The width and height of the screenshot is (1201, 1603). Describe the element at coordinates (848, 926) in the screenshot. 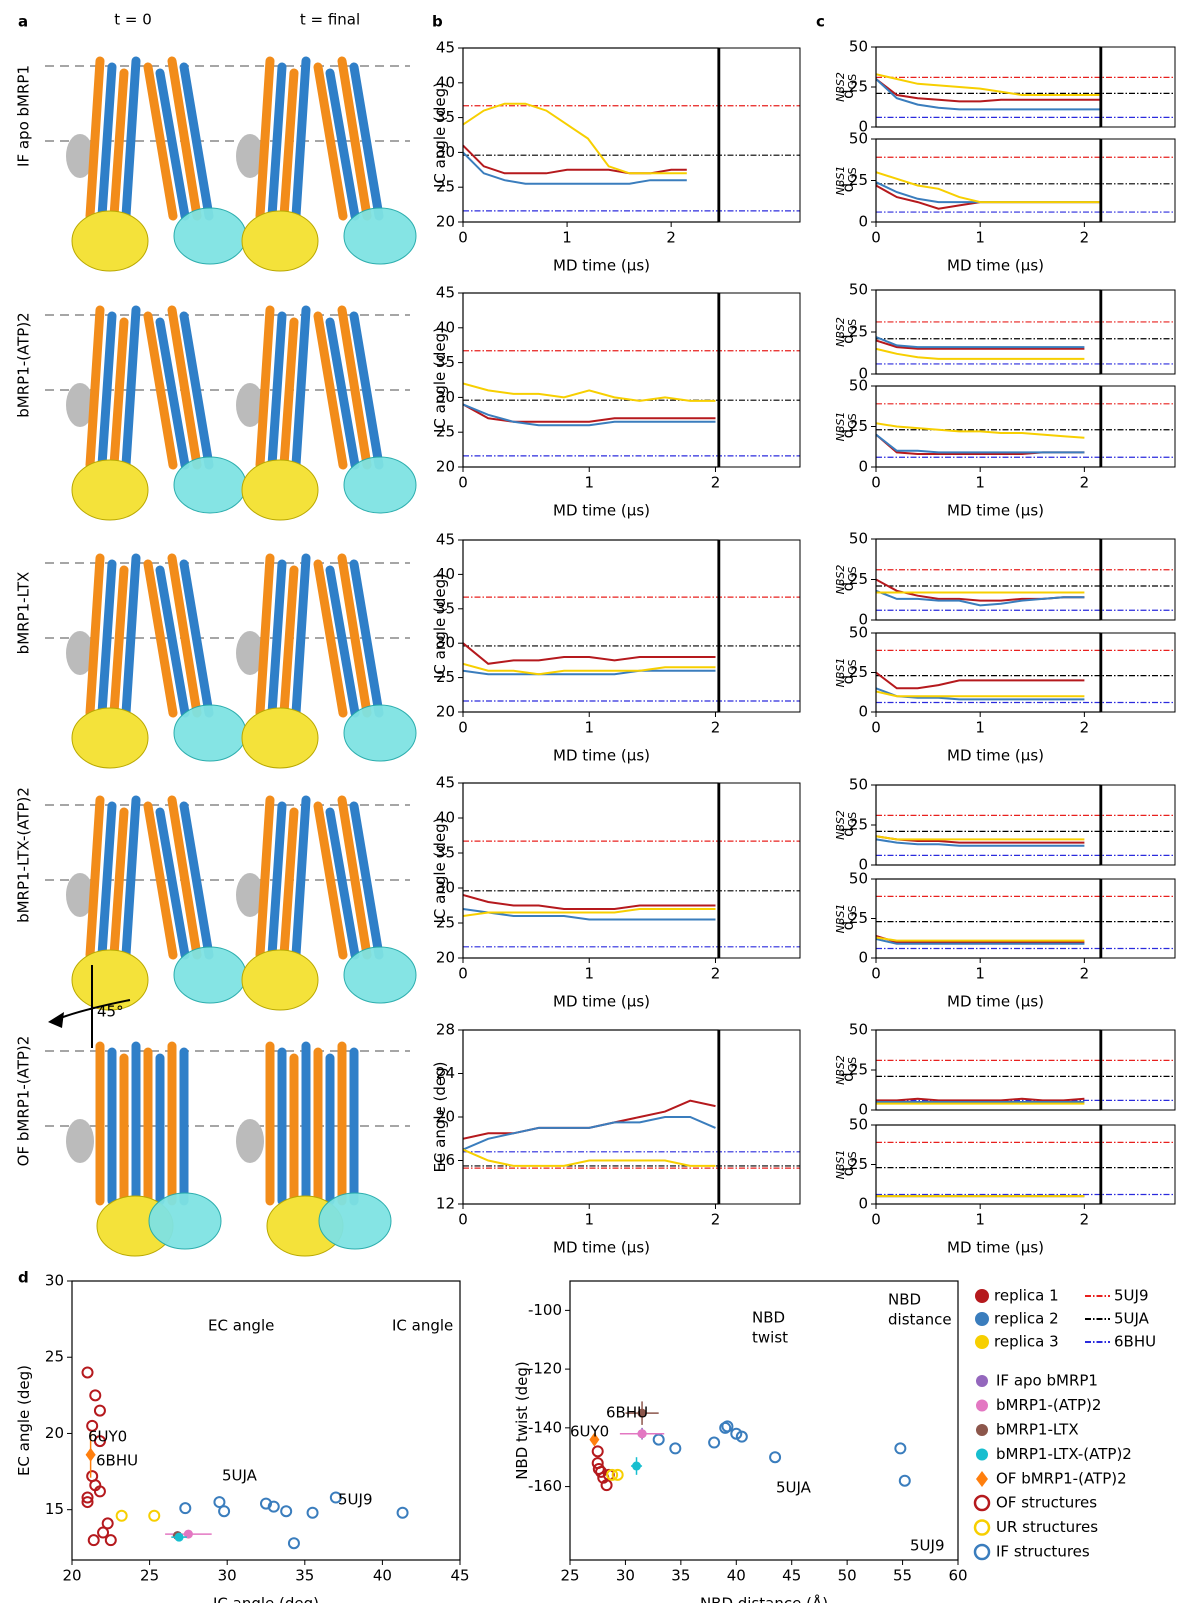

I see `y-axis-label-main: d` at that location.